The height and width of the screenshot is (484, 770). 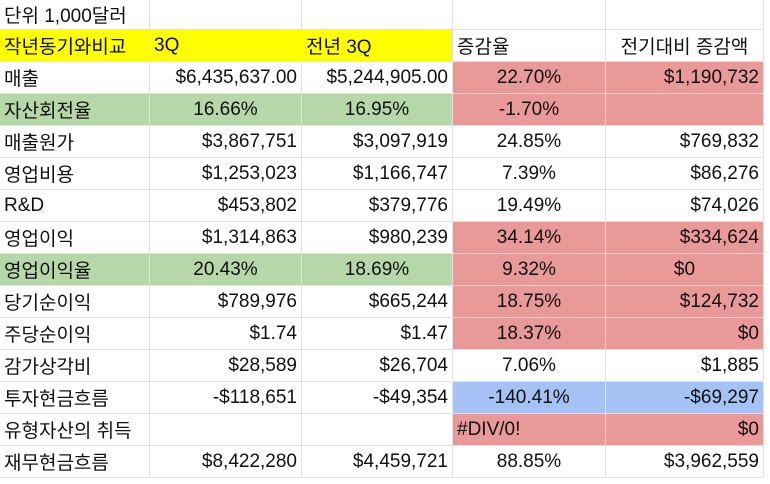 What do you see at coordinates (529, 78) in the screenshot?
I see `cell-revenue-pct: 22.70%` at bounding box center [529, 78].